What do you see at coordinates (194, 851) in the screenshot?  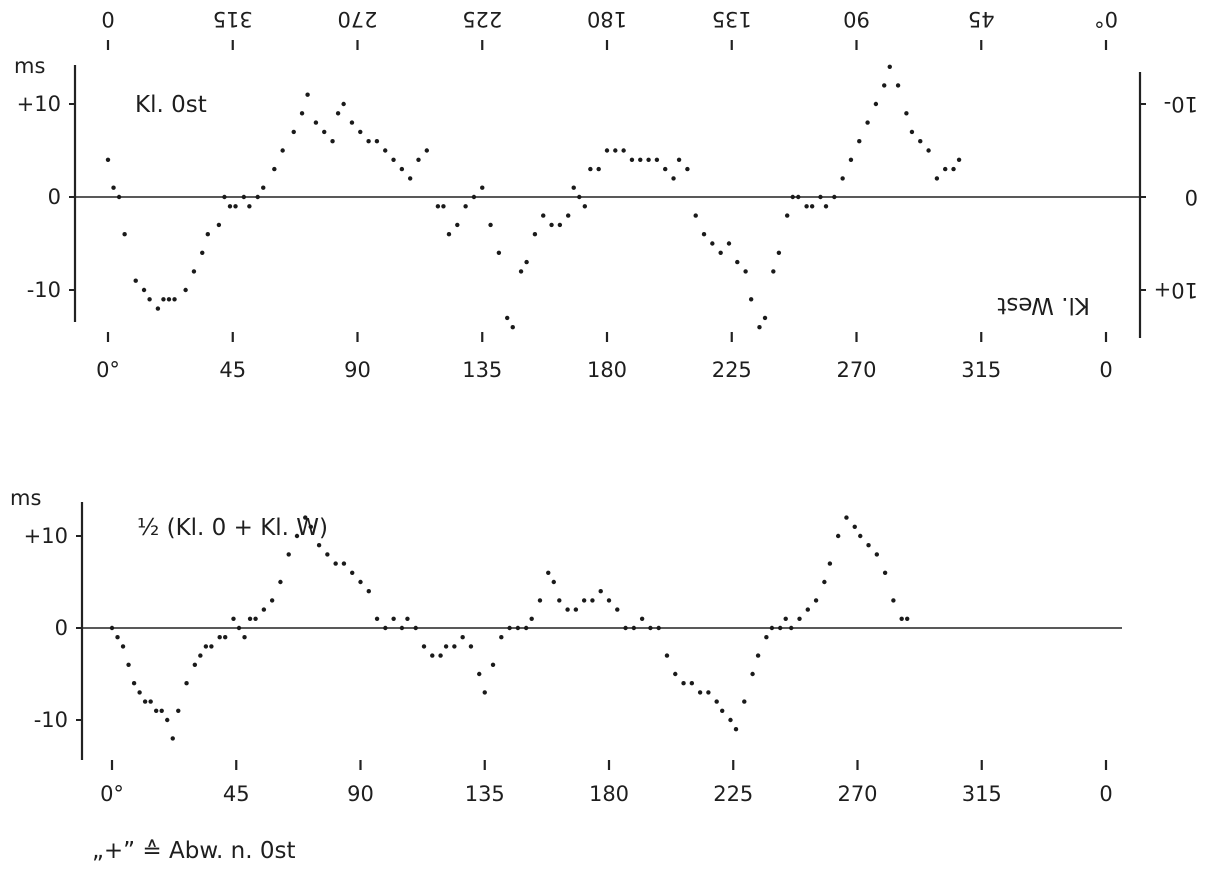 I see `legend-note: „+” ≙ Abw. n. 0st` at bounding box center [194, 851].